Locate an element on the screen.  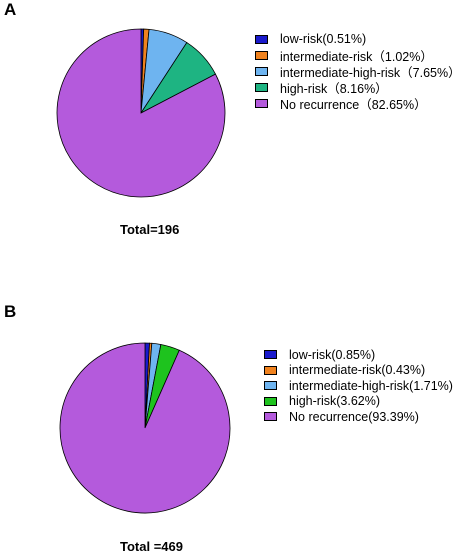
legend-item-3: high-risk(3.62%) is located at coordinates (358, 402).